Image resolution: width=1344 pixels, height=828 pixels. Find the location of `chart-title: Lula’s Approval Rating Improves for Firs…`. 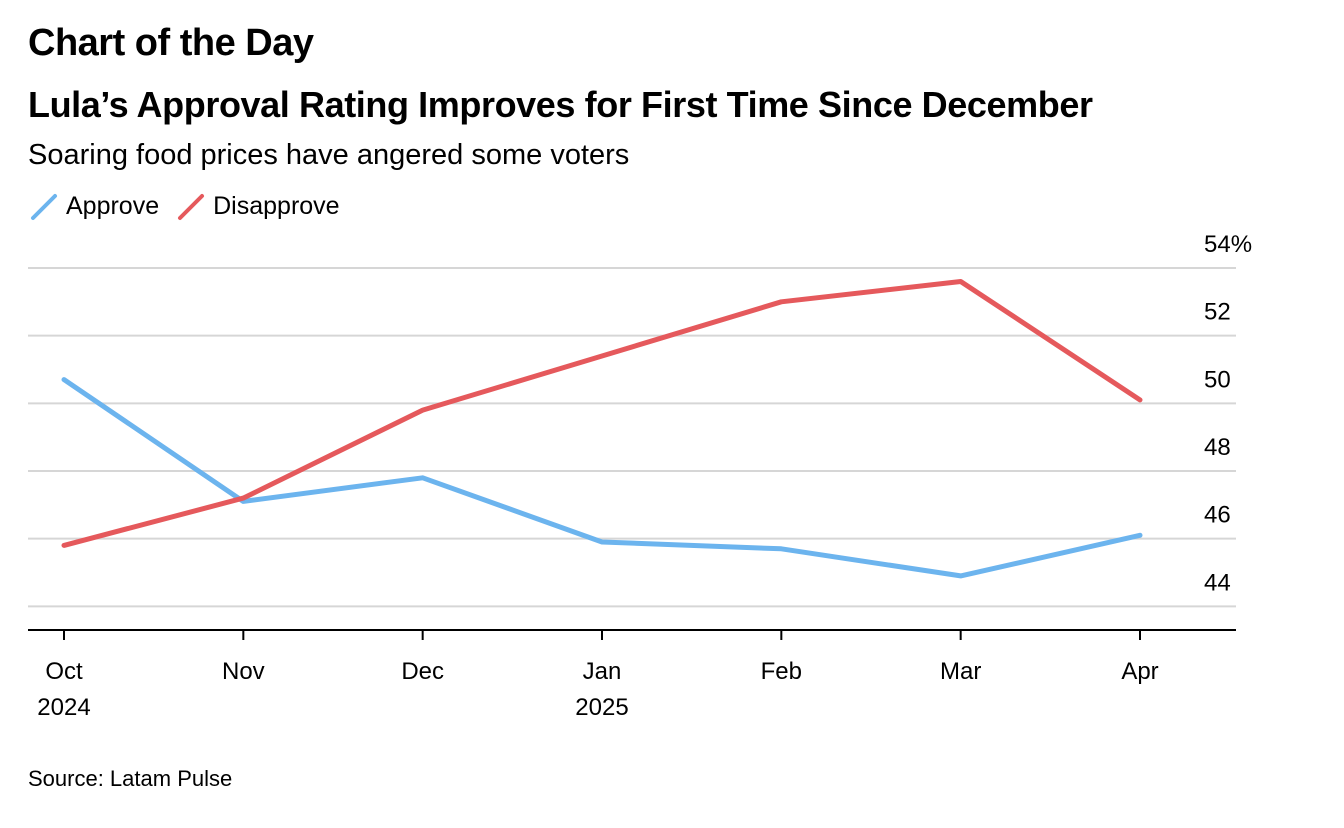

chart-title: Lula’s Approval Rating Improves for Firs… is located at coordinates (560, 104).